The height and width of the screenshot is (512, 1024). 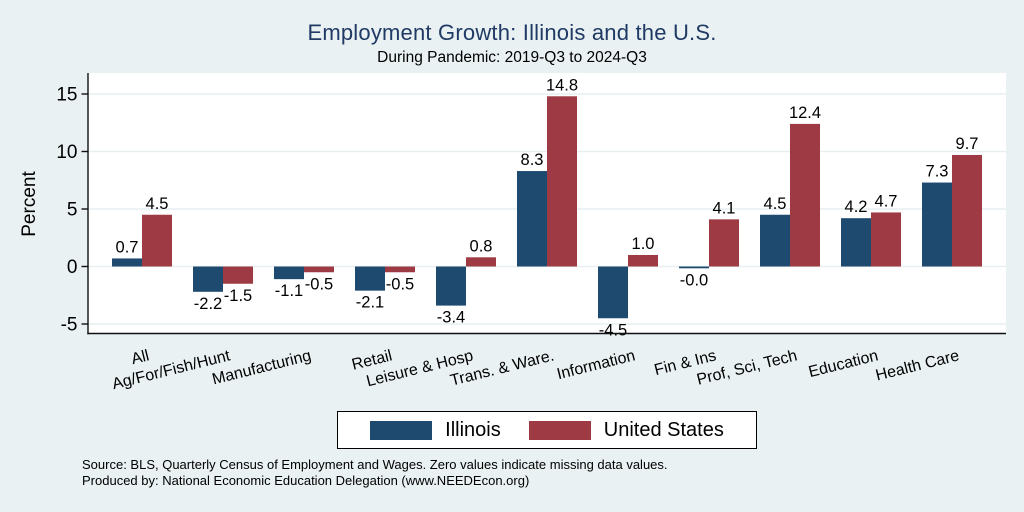 I want to click on bar-illinois-leisure-hosp, so click(x=451, y=286).